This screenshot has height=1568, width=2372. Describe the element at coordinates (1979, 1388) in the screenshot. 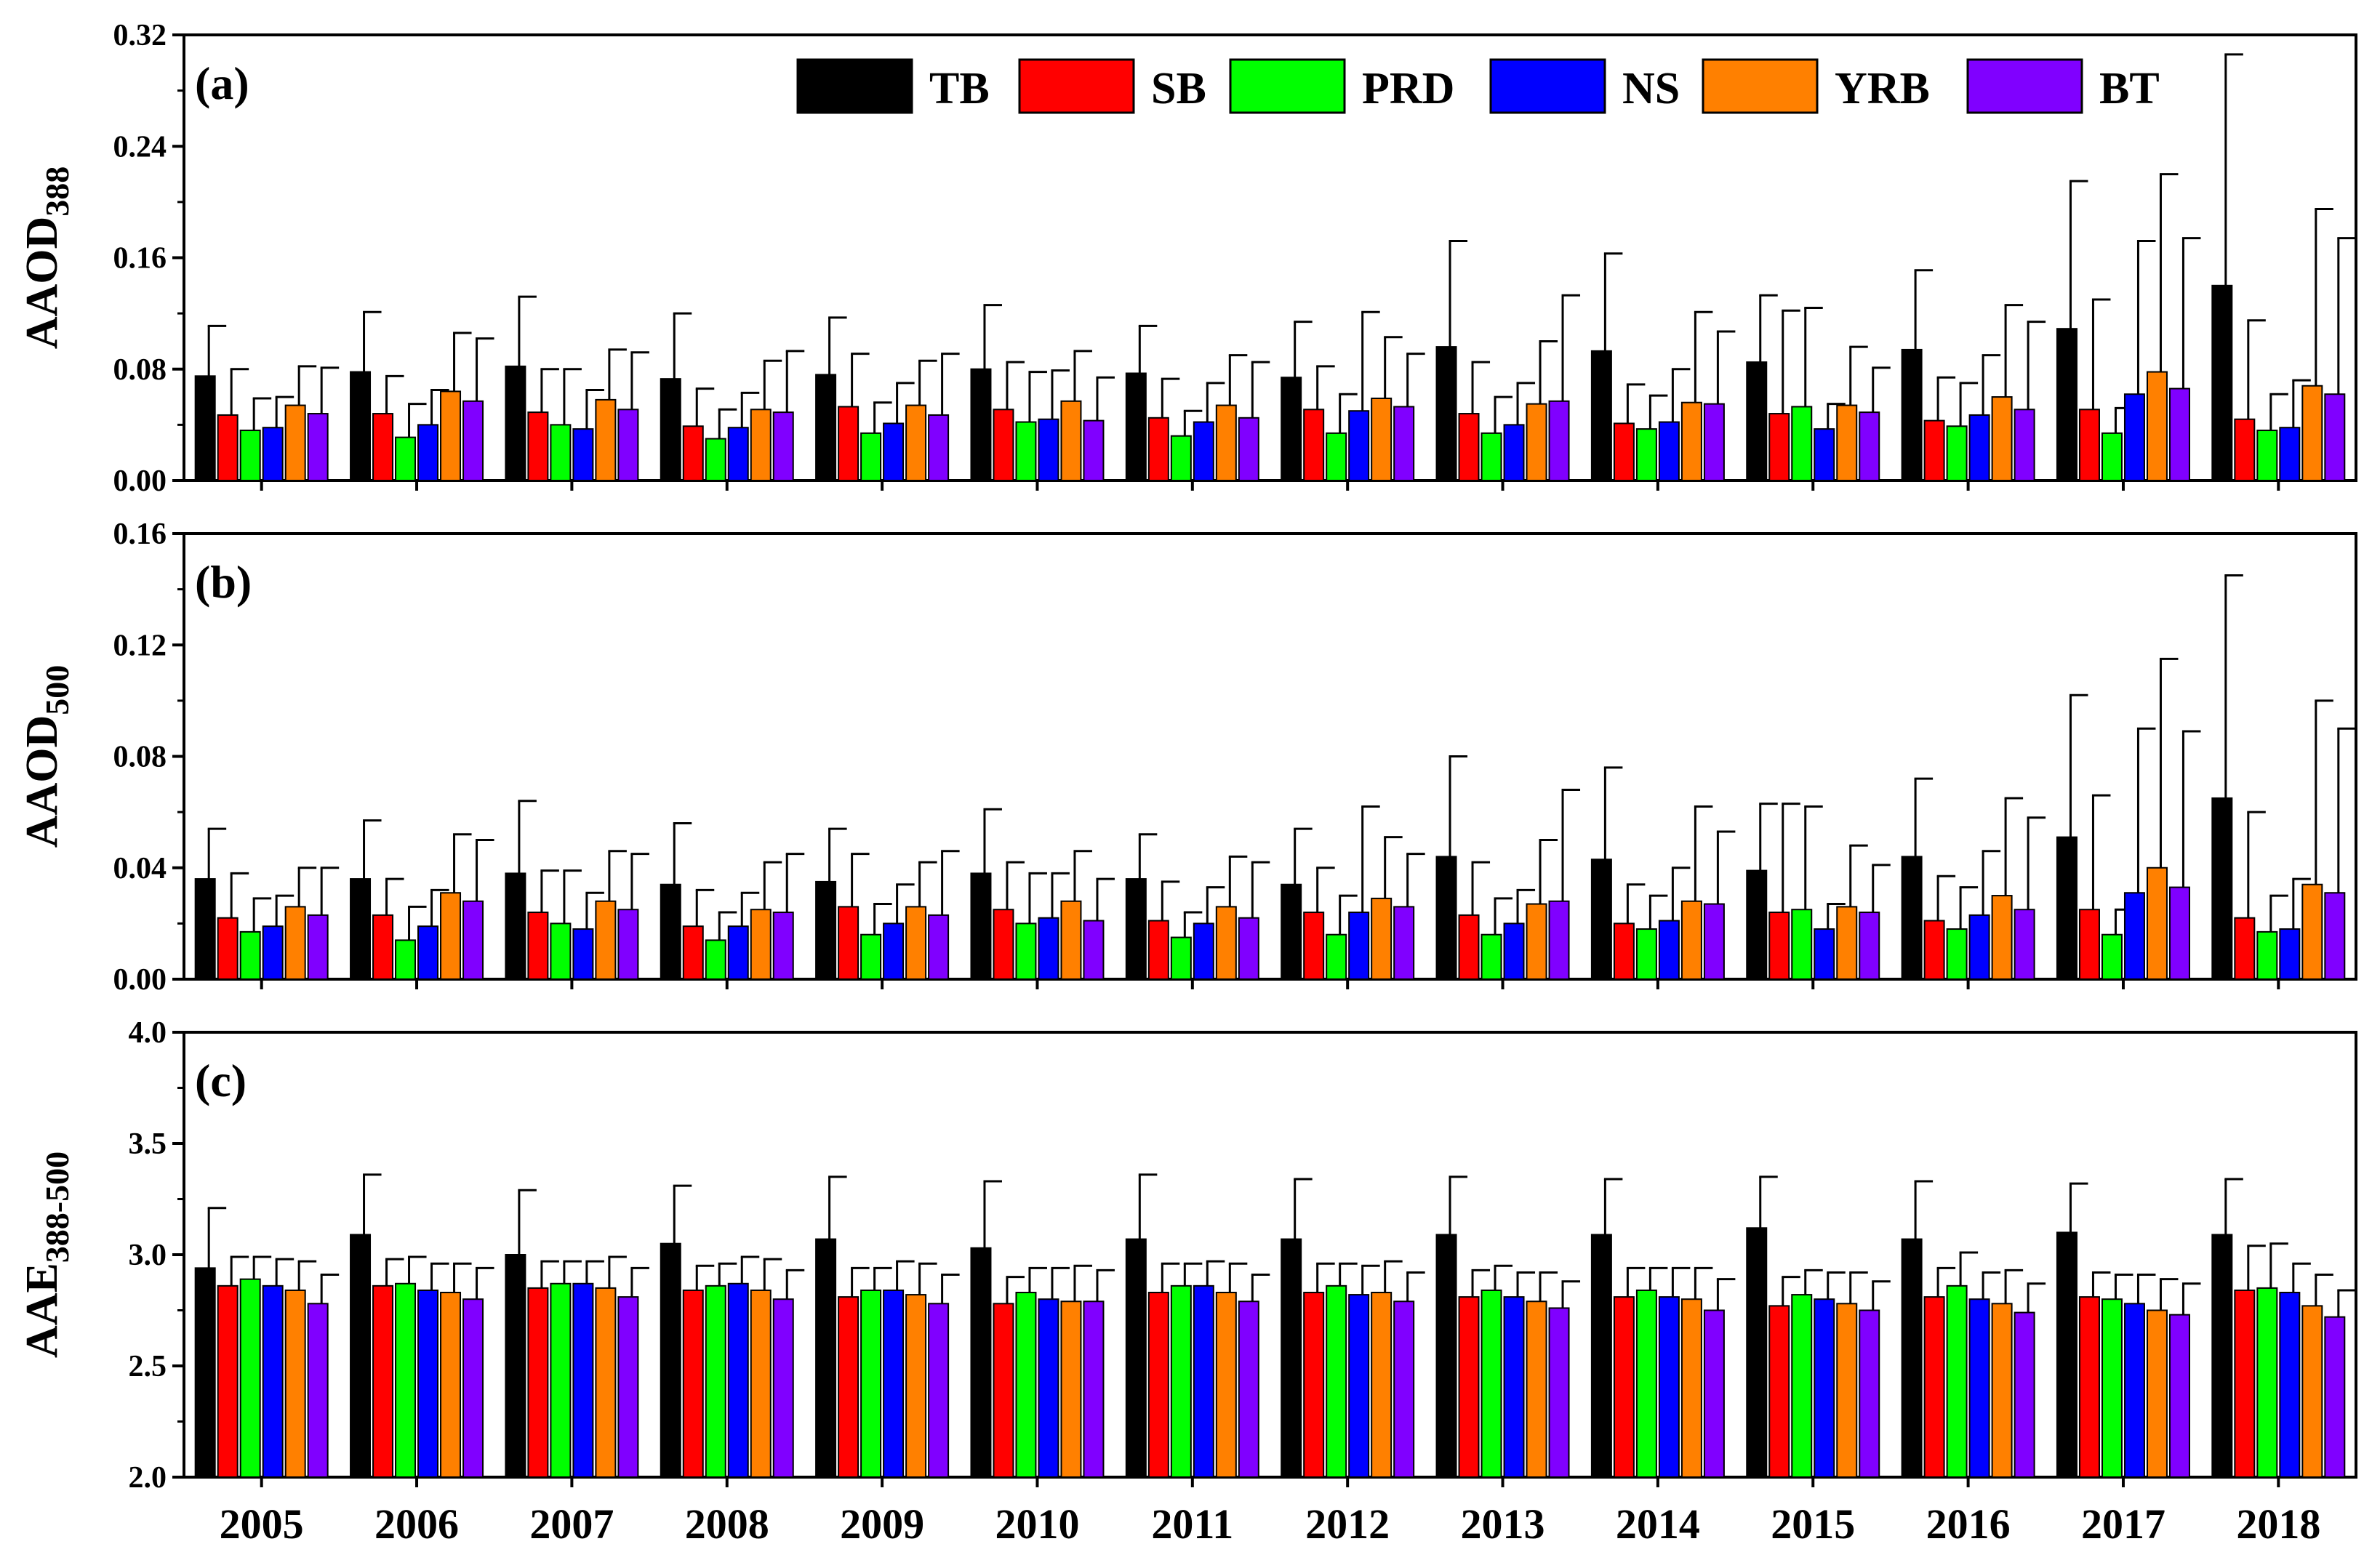

I see `bar-ns-2016` at that location.